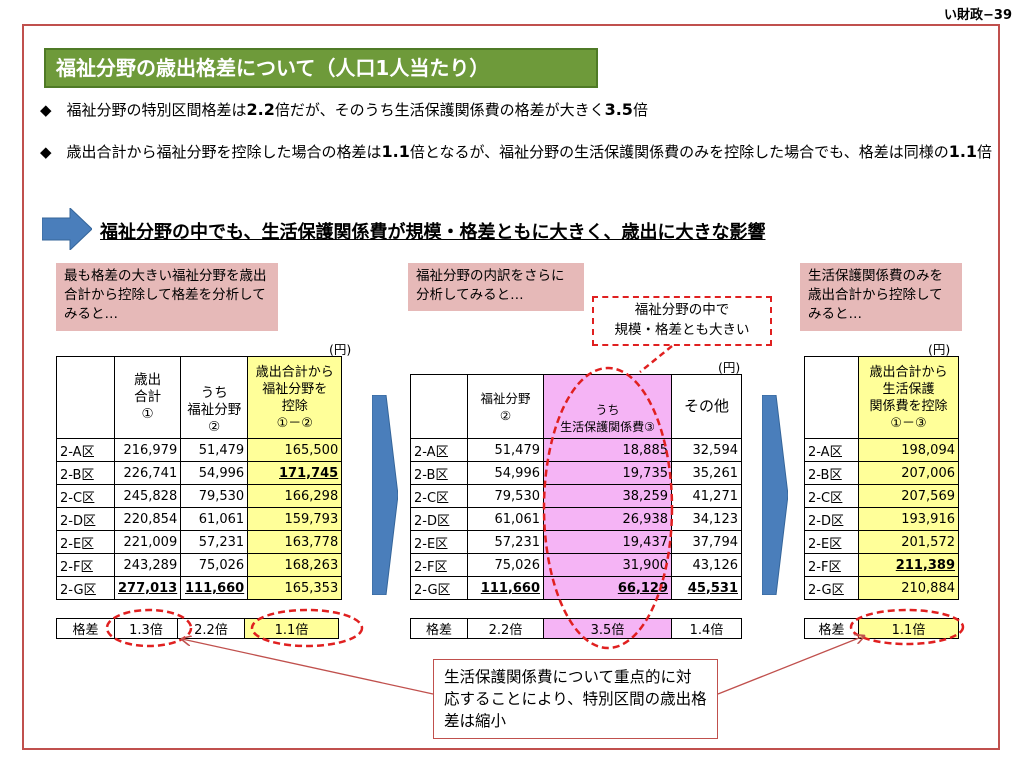 Image resolution: width=1024 pixels, height=768 pixels. Describe the element at coordinates (505, 628) in the screenshot. I see `table-cell: 2.2倍` at that location.